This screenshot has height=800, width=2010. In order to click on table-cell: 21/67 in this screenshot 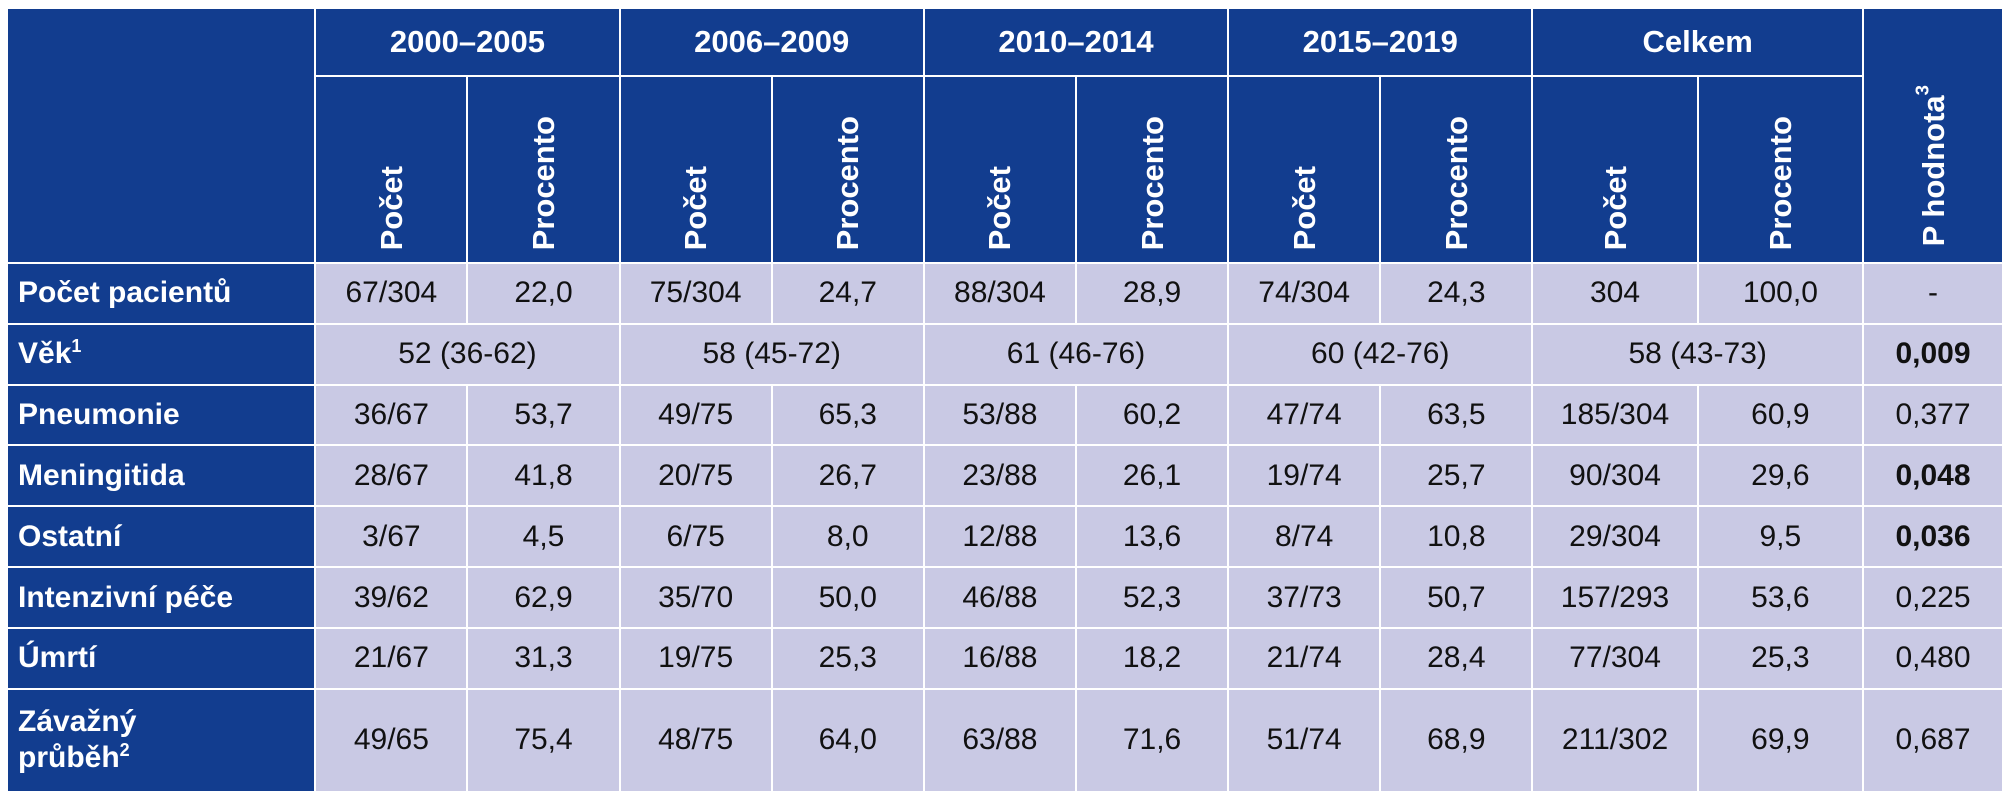, I will do `click(391, 658)`.